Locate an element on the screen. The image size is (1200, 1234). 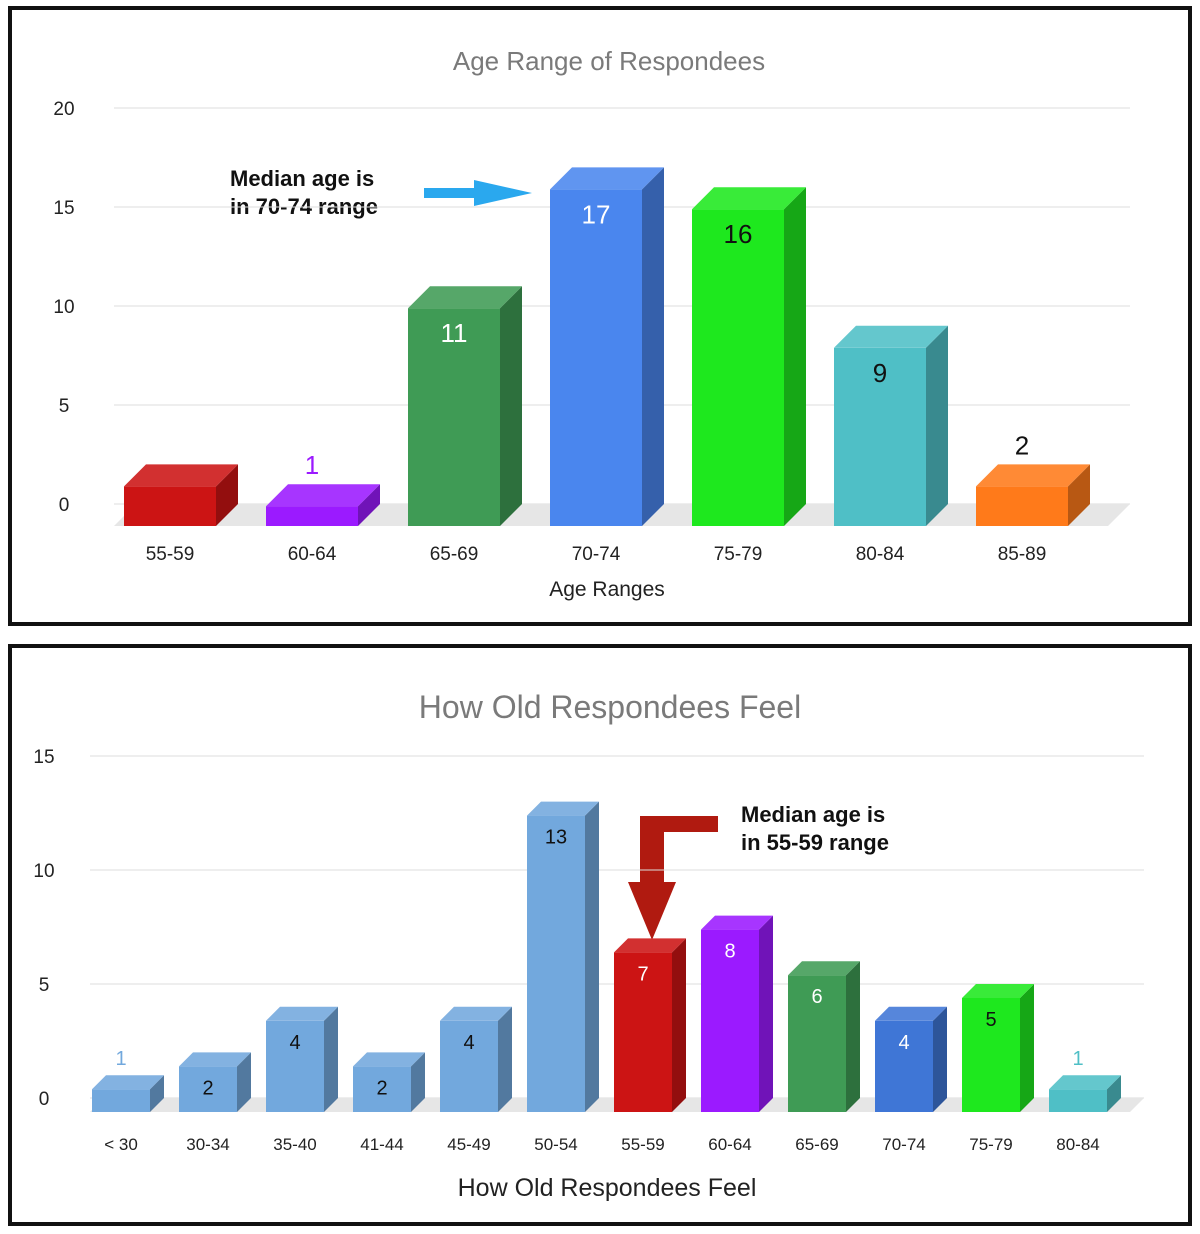
x-tick-label: 45-49 is located at coordinates (468, 1144).